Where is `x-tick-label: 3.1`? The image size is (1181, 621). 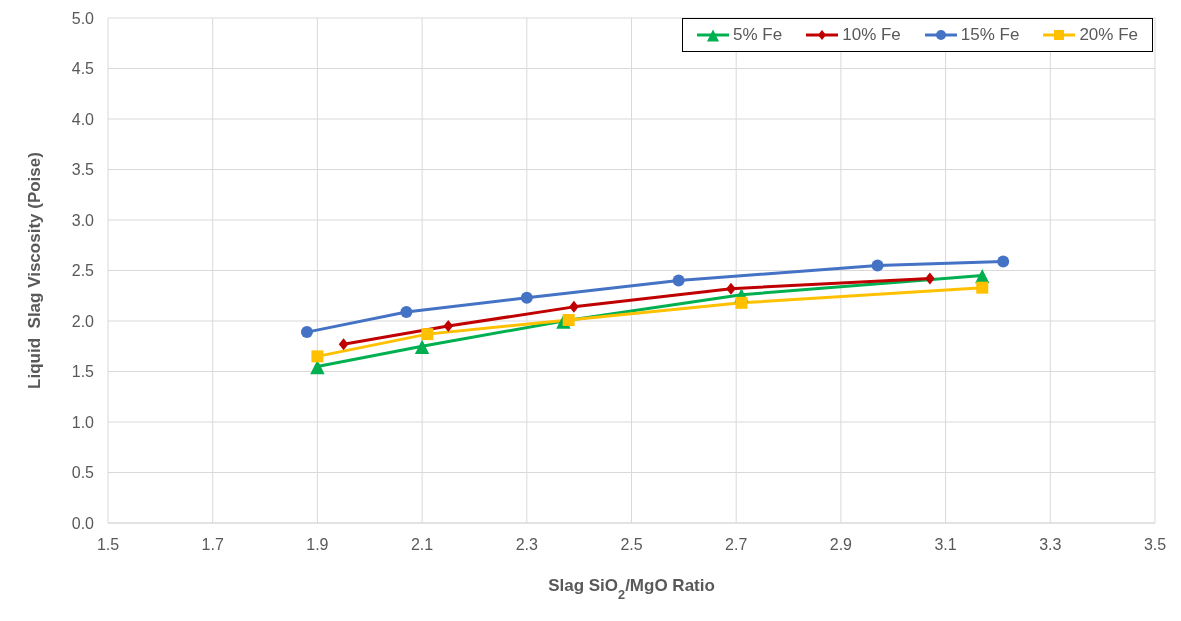 x-tick-label: 3.1 is located at coordinates (945, 545).